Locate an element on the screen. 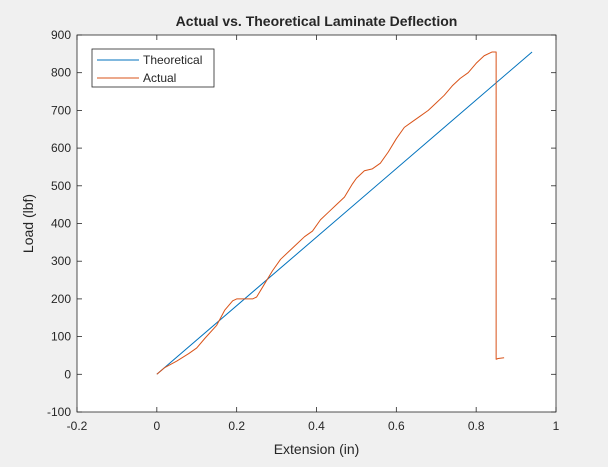  y-tick-label: 700 is located at coordinates (61, 110).